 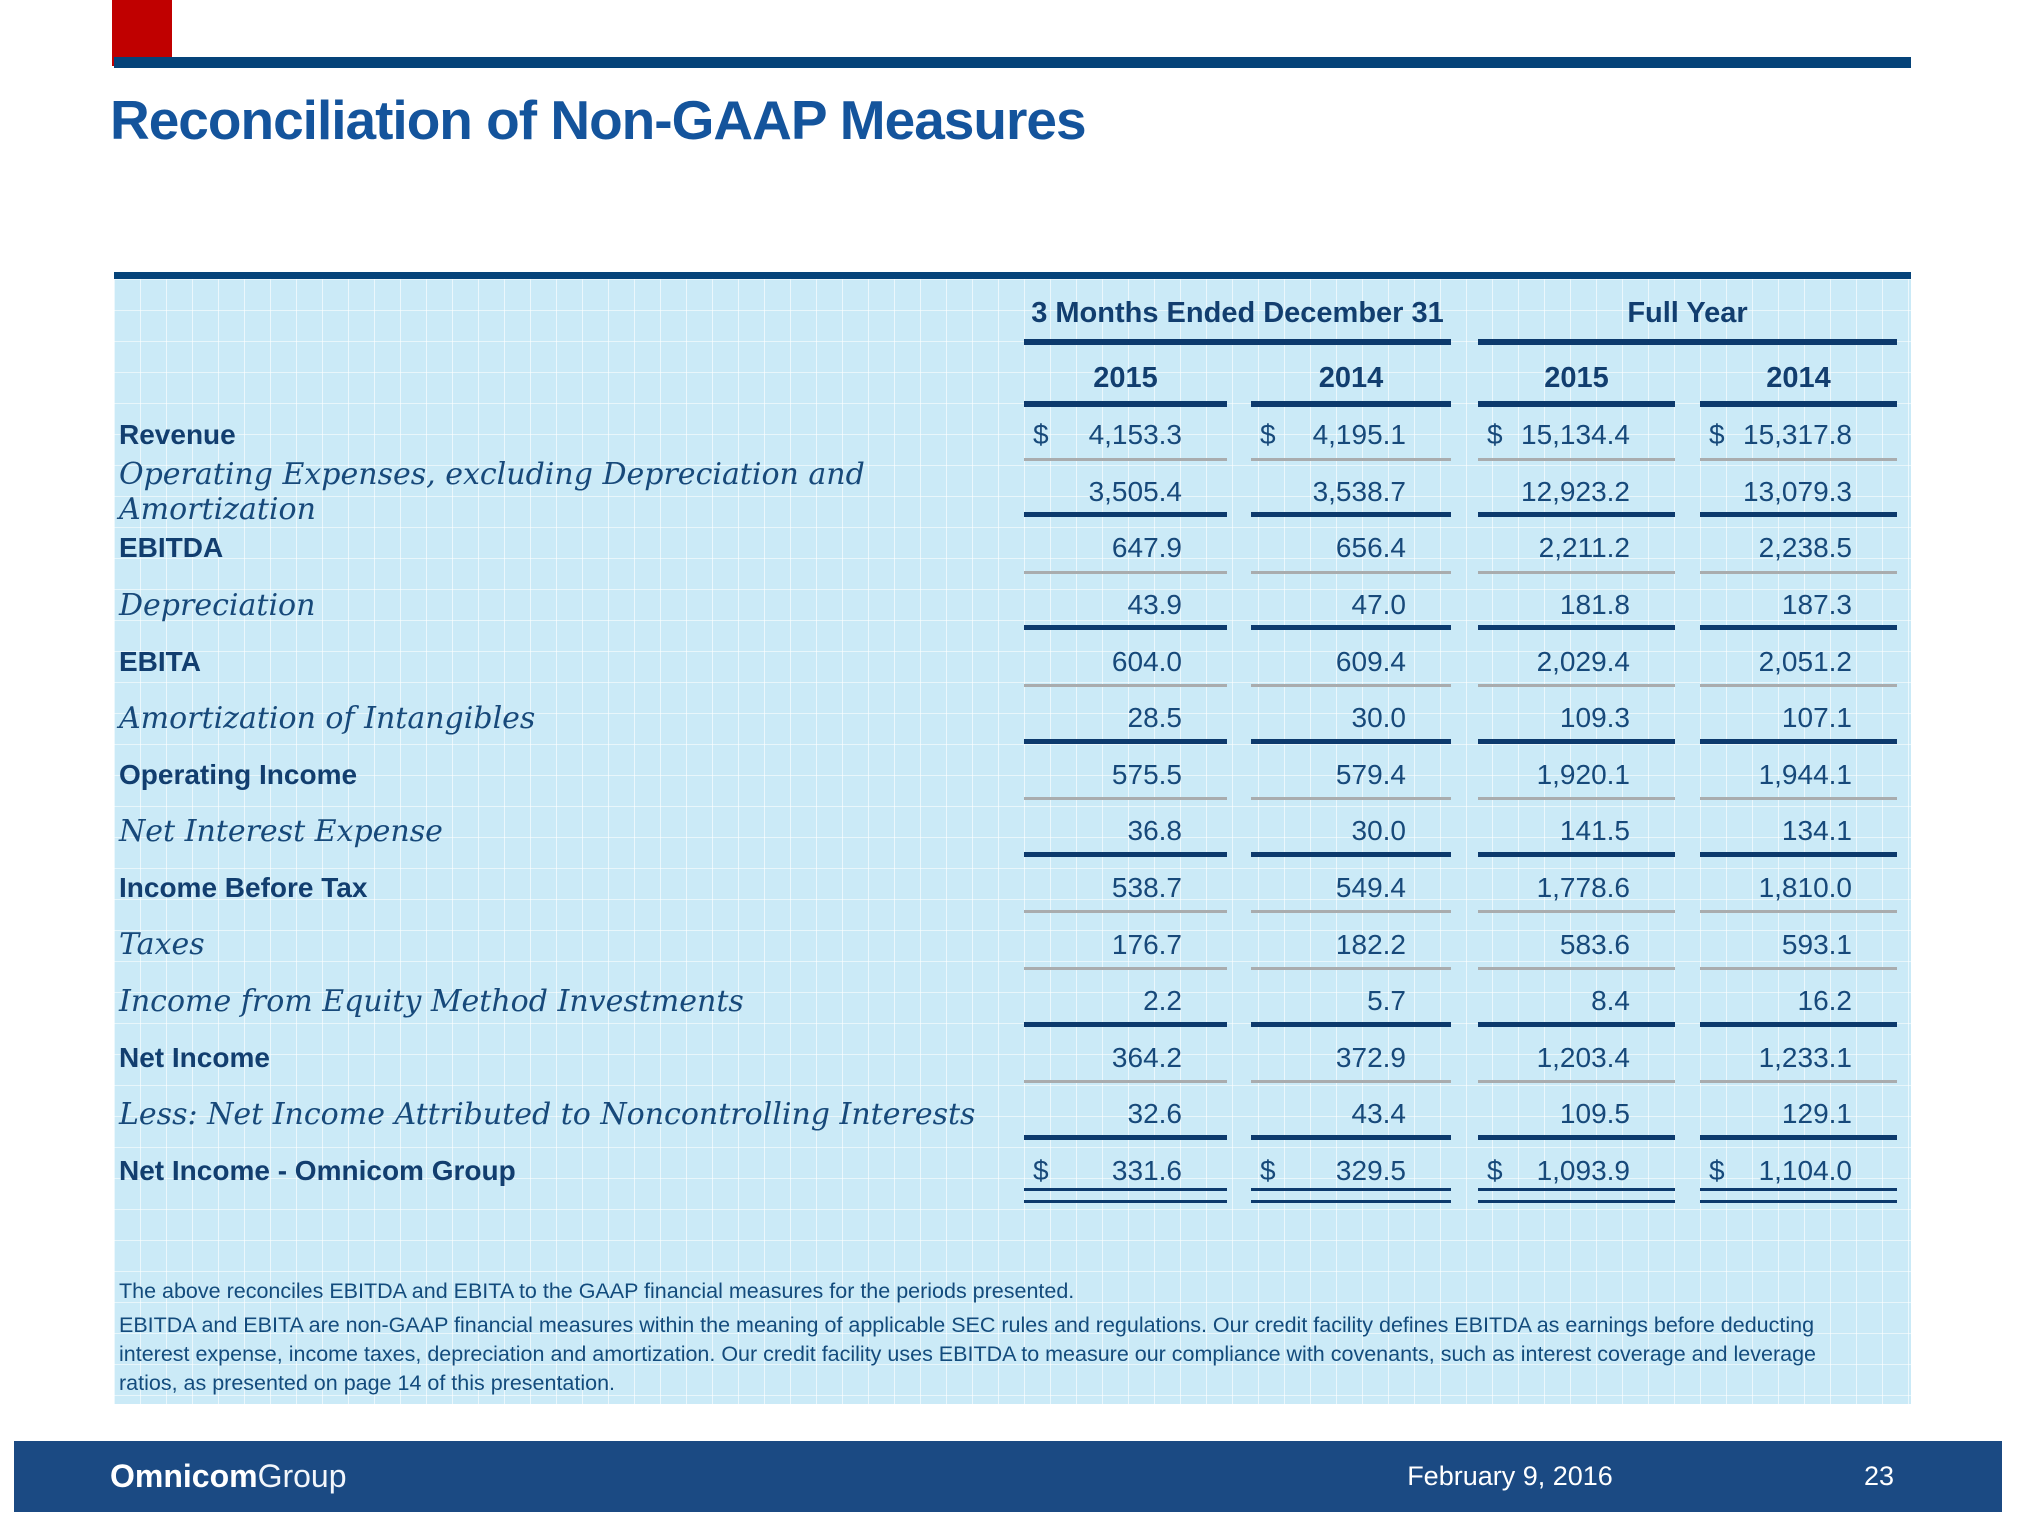 I want to click on value-cell: $15,134.4, so click(x=1576, y=435).